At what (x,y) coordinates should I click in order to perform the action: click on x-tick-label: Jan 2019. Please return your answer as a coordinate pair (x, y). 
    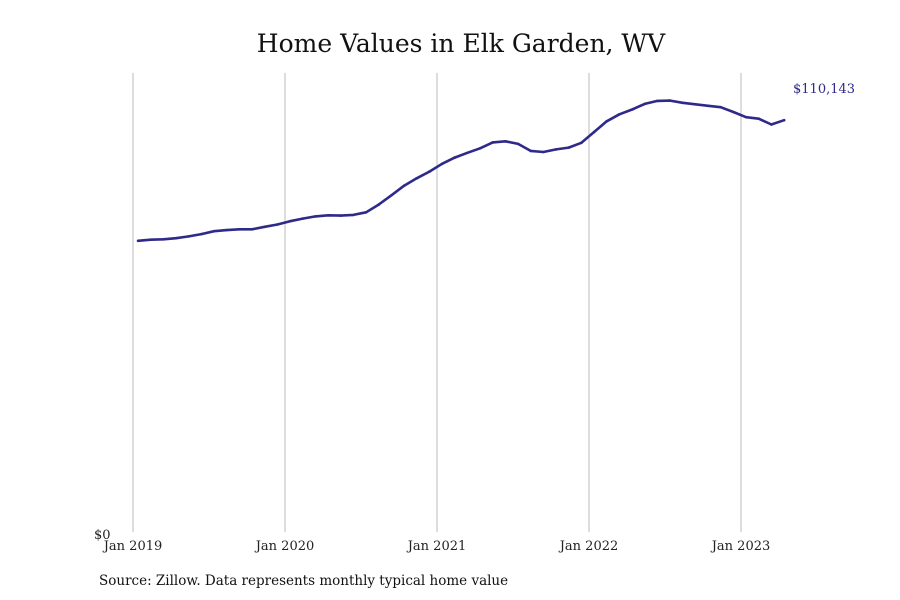
    Looking at the image, I should click on (132, 546).